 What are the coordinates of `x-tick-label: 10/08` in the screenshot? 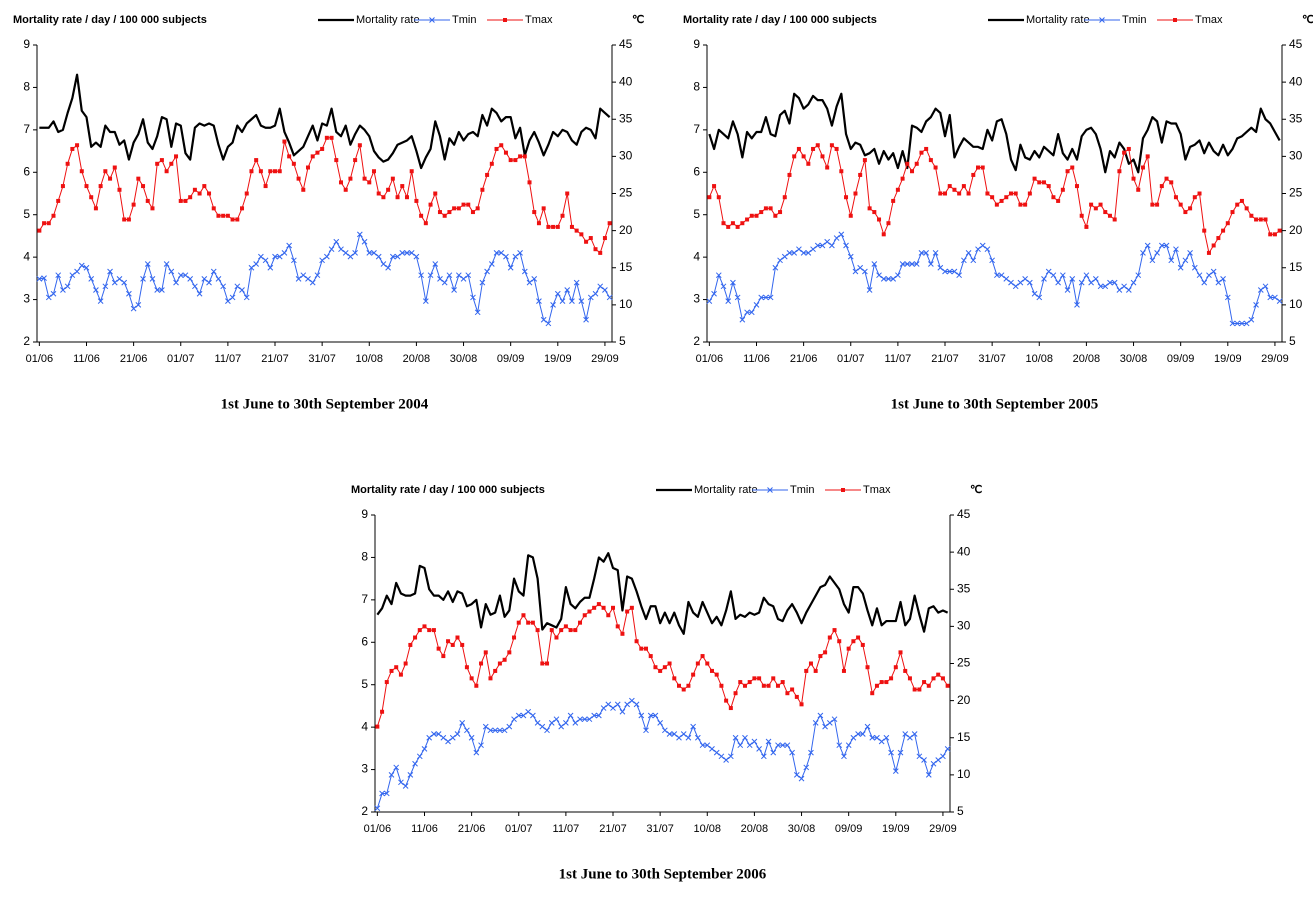 It's located at (370, 359).